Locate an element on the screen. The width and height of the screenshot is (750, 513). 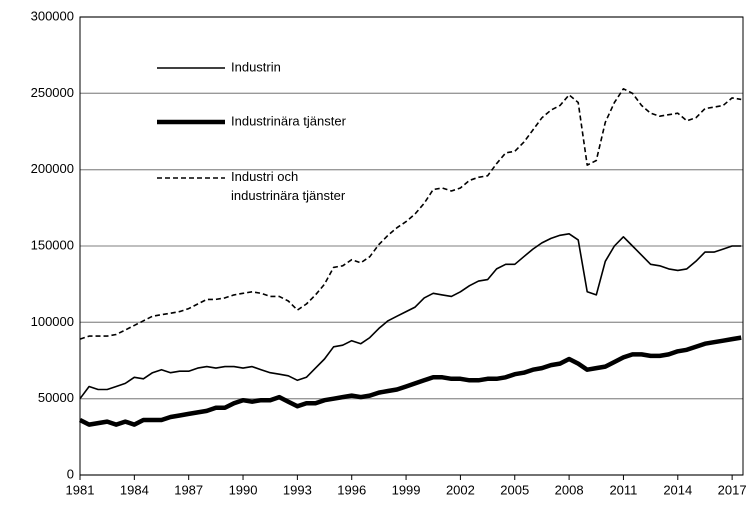
y-tick-label: 200000 is located at coordinates (52, 168).